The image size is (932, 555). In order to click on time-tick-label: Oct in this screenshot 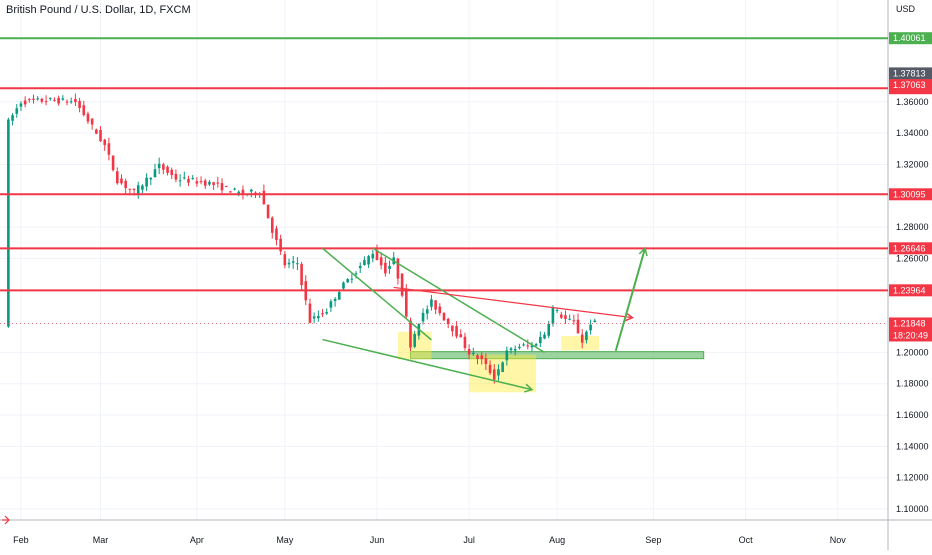, I will do `click(746, 540)`.